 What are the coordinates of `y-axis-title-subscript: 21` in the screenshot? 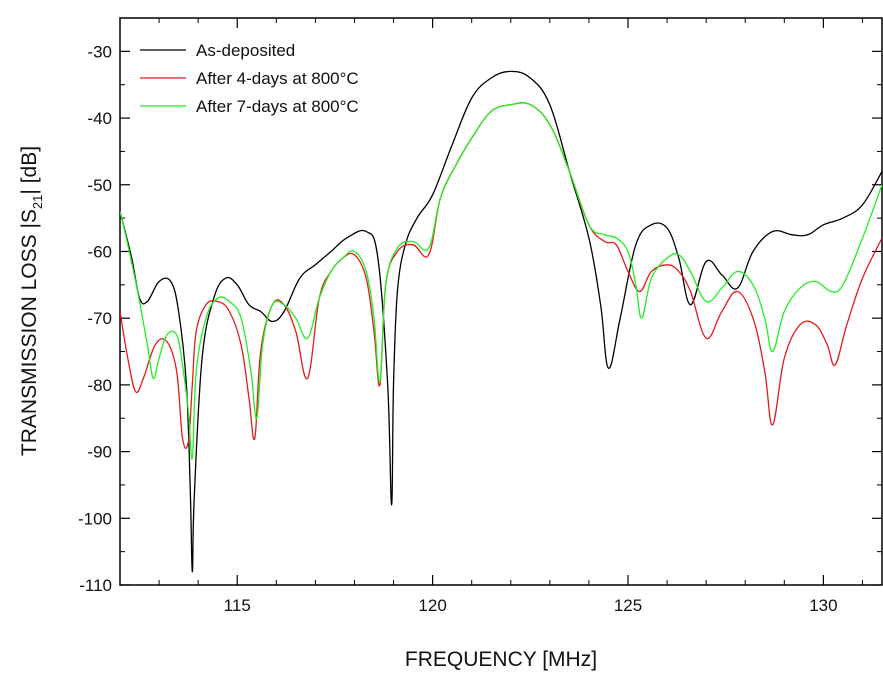 It's located at (37, 202).